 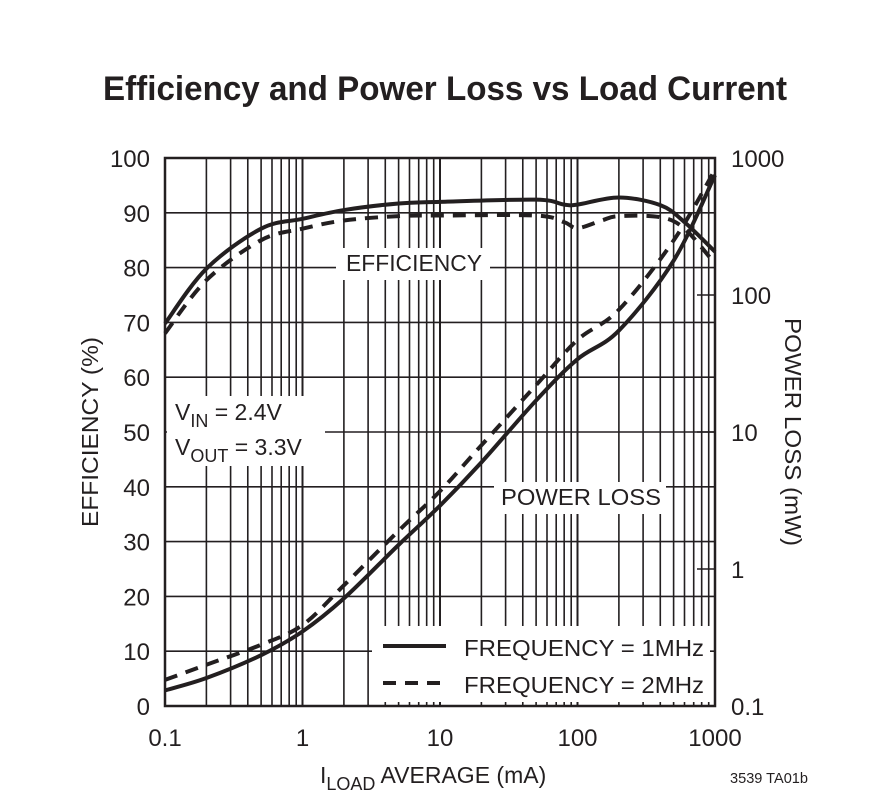 I want to click on y2-tick-label: 100, so click(x=751, y=296).